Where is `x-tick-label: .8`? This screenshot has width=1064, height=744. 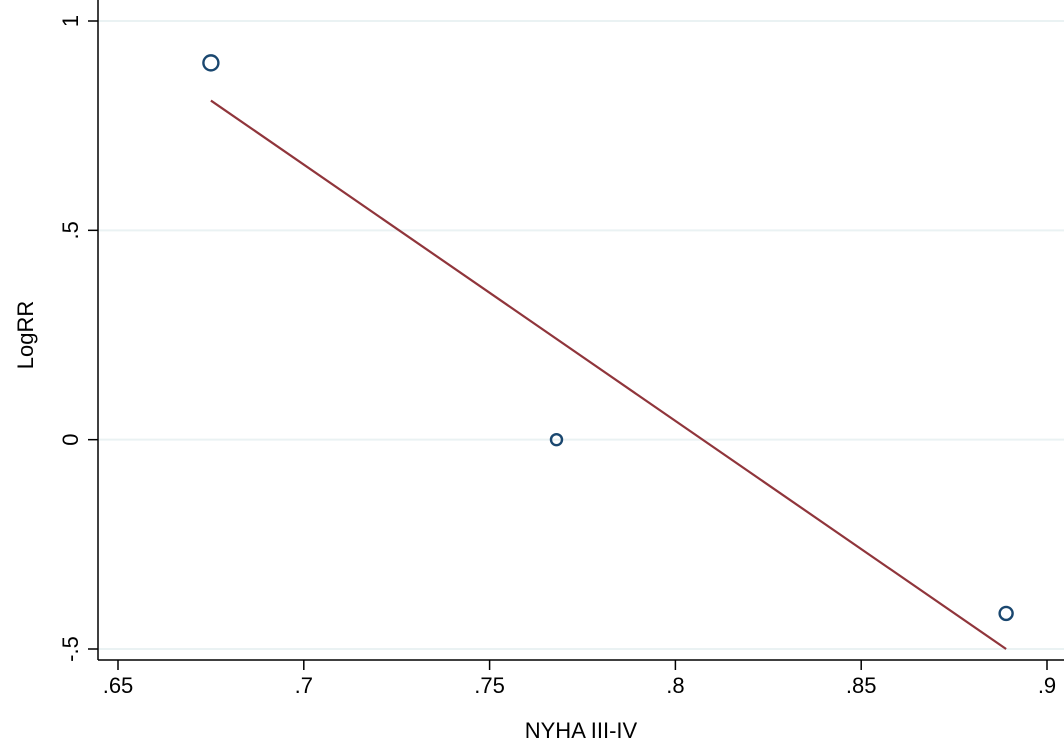 x-tick-label: .8 is located at coordinates (675, 685).